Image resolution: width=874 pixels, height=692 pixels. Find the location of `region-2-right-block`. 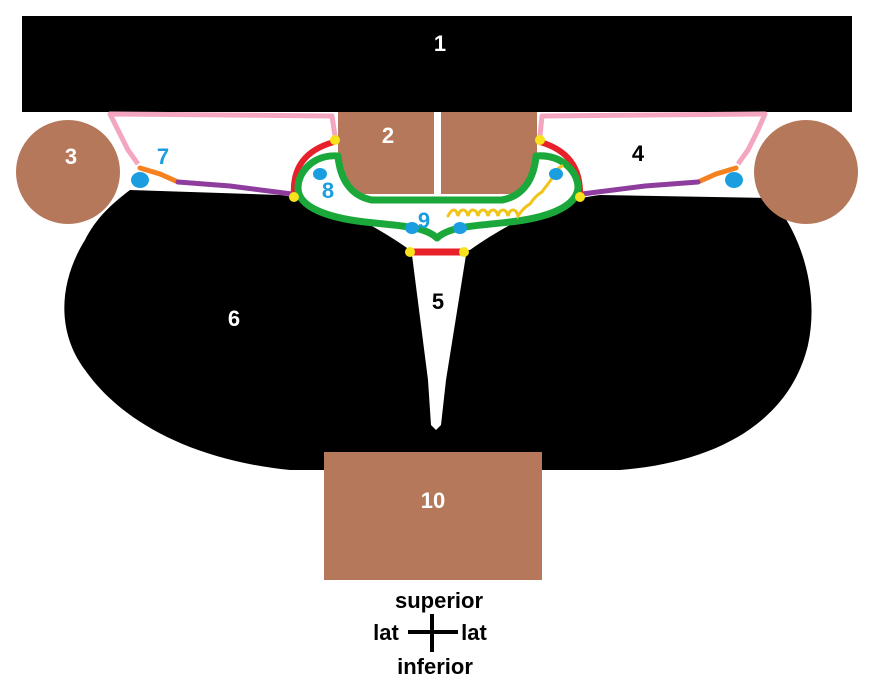

region-2-right-block is located at coordinates (489, 153).